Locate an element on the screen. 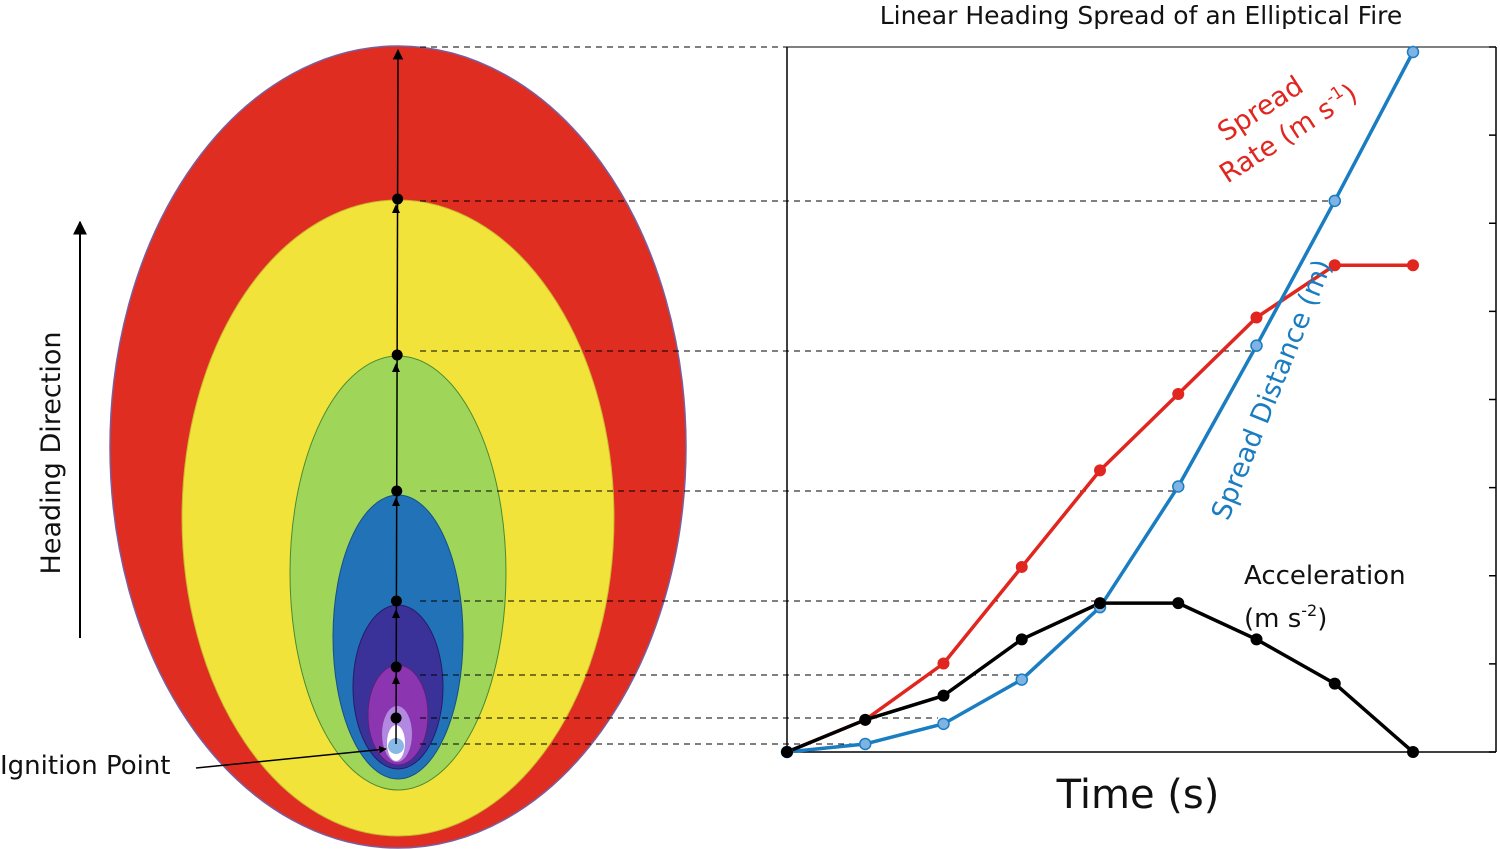  ignition-leader is located at coordinates (291, 757).